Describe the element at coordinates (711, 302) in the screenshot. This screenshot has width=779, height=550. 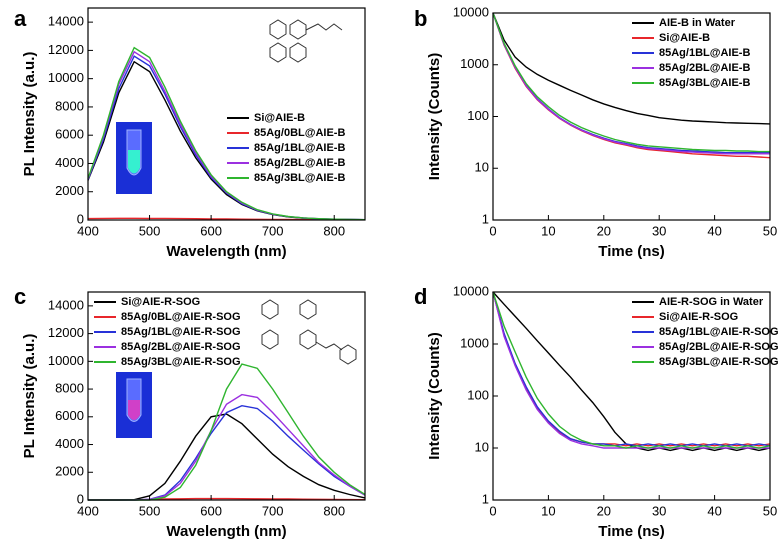
I see `legend-label: AIE-R-SOG in Water` at that location.